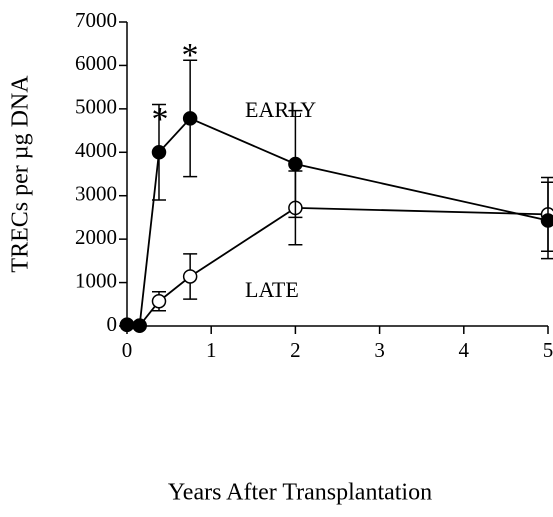 The height and width of the screenshot is (517, 553). Describe the element at coordinates (96, 237) in the screenshot. I see `y-tick-label: 2000` at that location.